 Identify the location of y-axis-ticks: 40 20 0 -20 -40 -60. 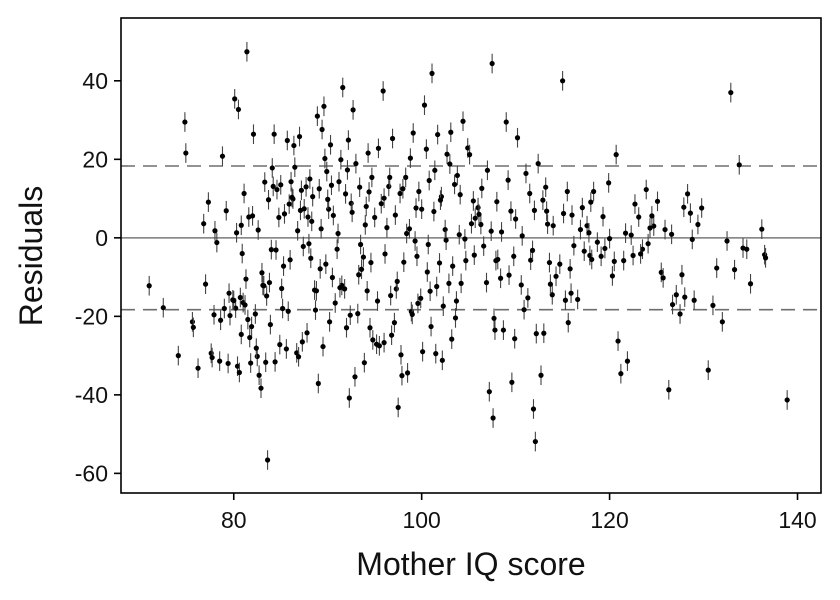
(98, 277).